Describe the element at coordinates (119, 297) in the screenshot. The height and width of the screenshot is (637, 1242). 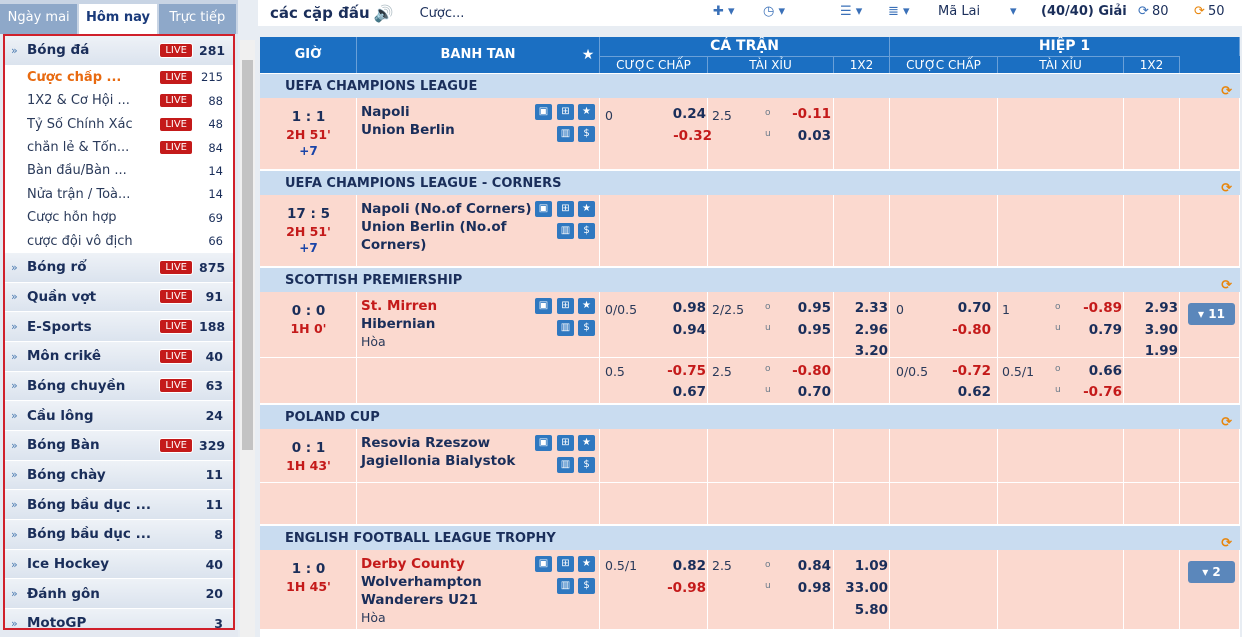
I see `sport-item: » Quần vợt LIVE 91` at that location.